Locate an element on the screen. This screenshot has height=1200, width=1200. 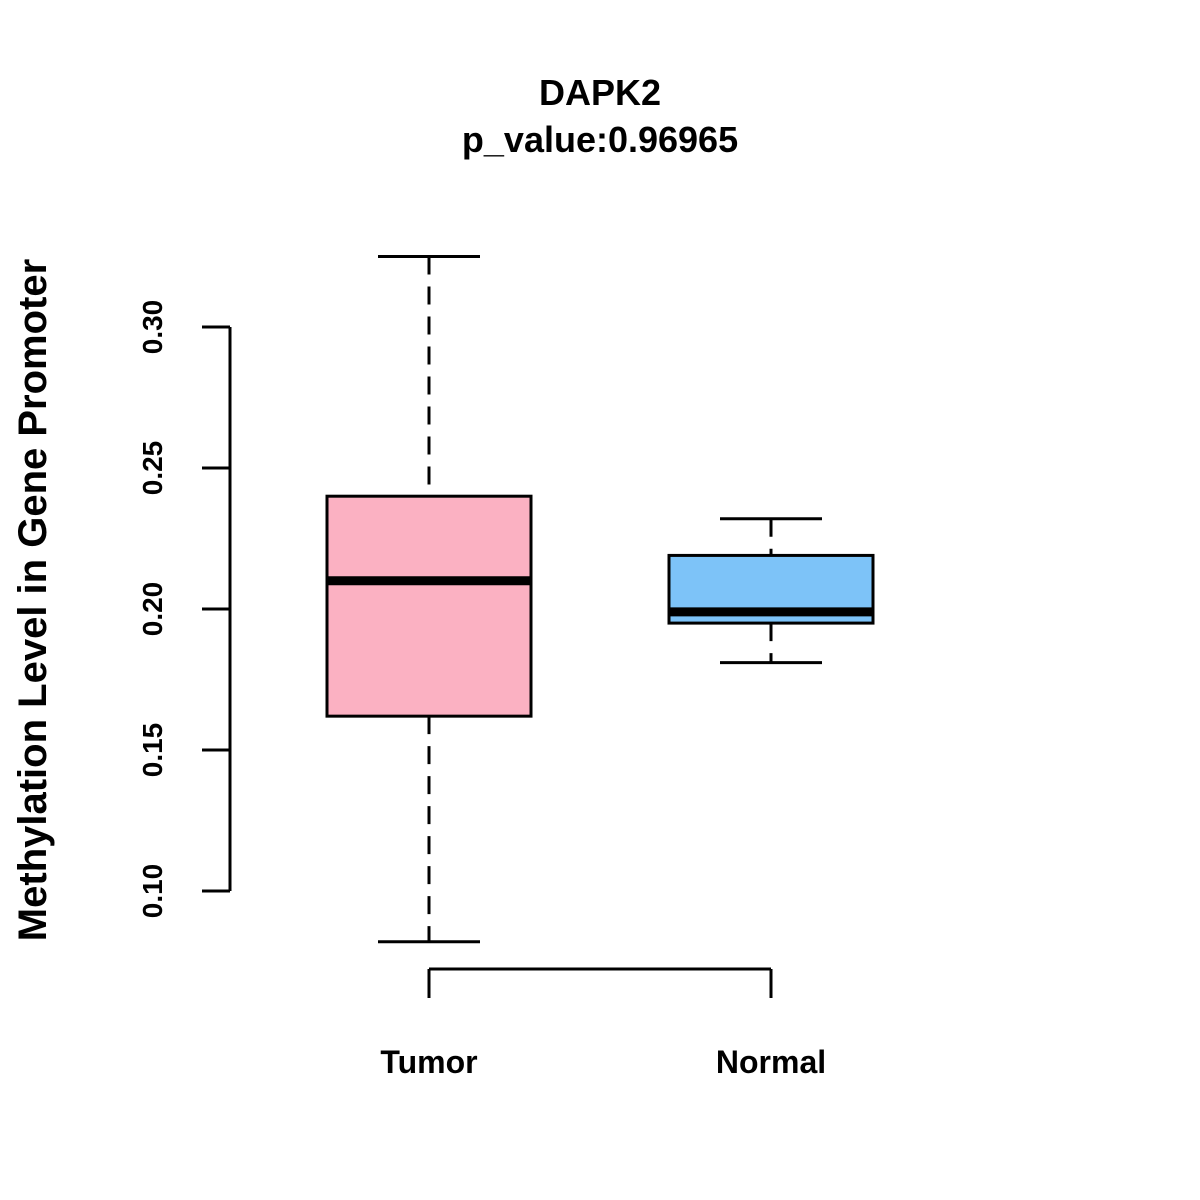
y-tick-label: 0.20 is located at coordinates (152, 609).